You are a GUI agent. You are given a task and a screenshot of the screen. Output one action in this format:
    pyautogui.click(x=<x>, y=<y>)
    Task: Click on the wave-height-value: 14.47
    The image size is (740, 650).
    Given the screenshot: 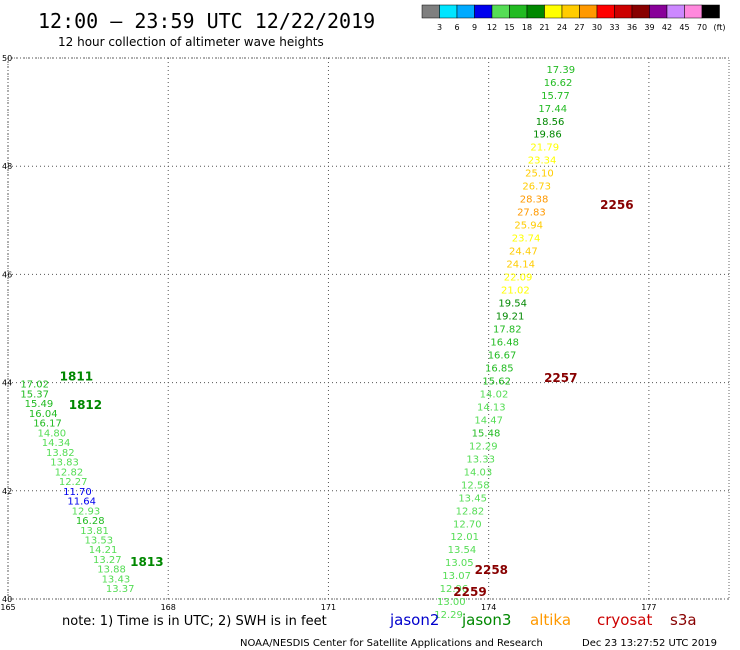 What is the action you would take?
    pyautogui.click(x=488, y=420)
    